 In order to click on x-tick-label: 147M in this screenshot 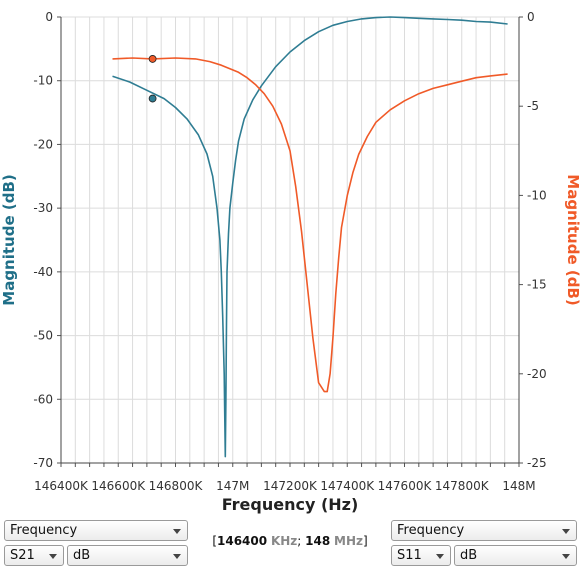, I will do `click(232, 486)`.